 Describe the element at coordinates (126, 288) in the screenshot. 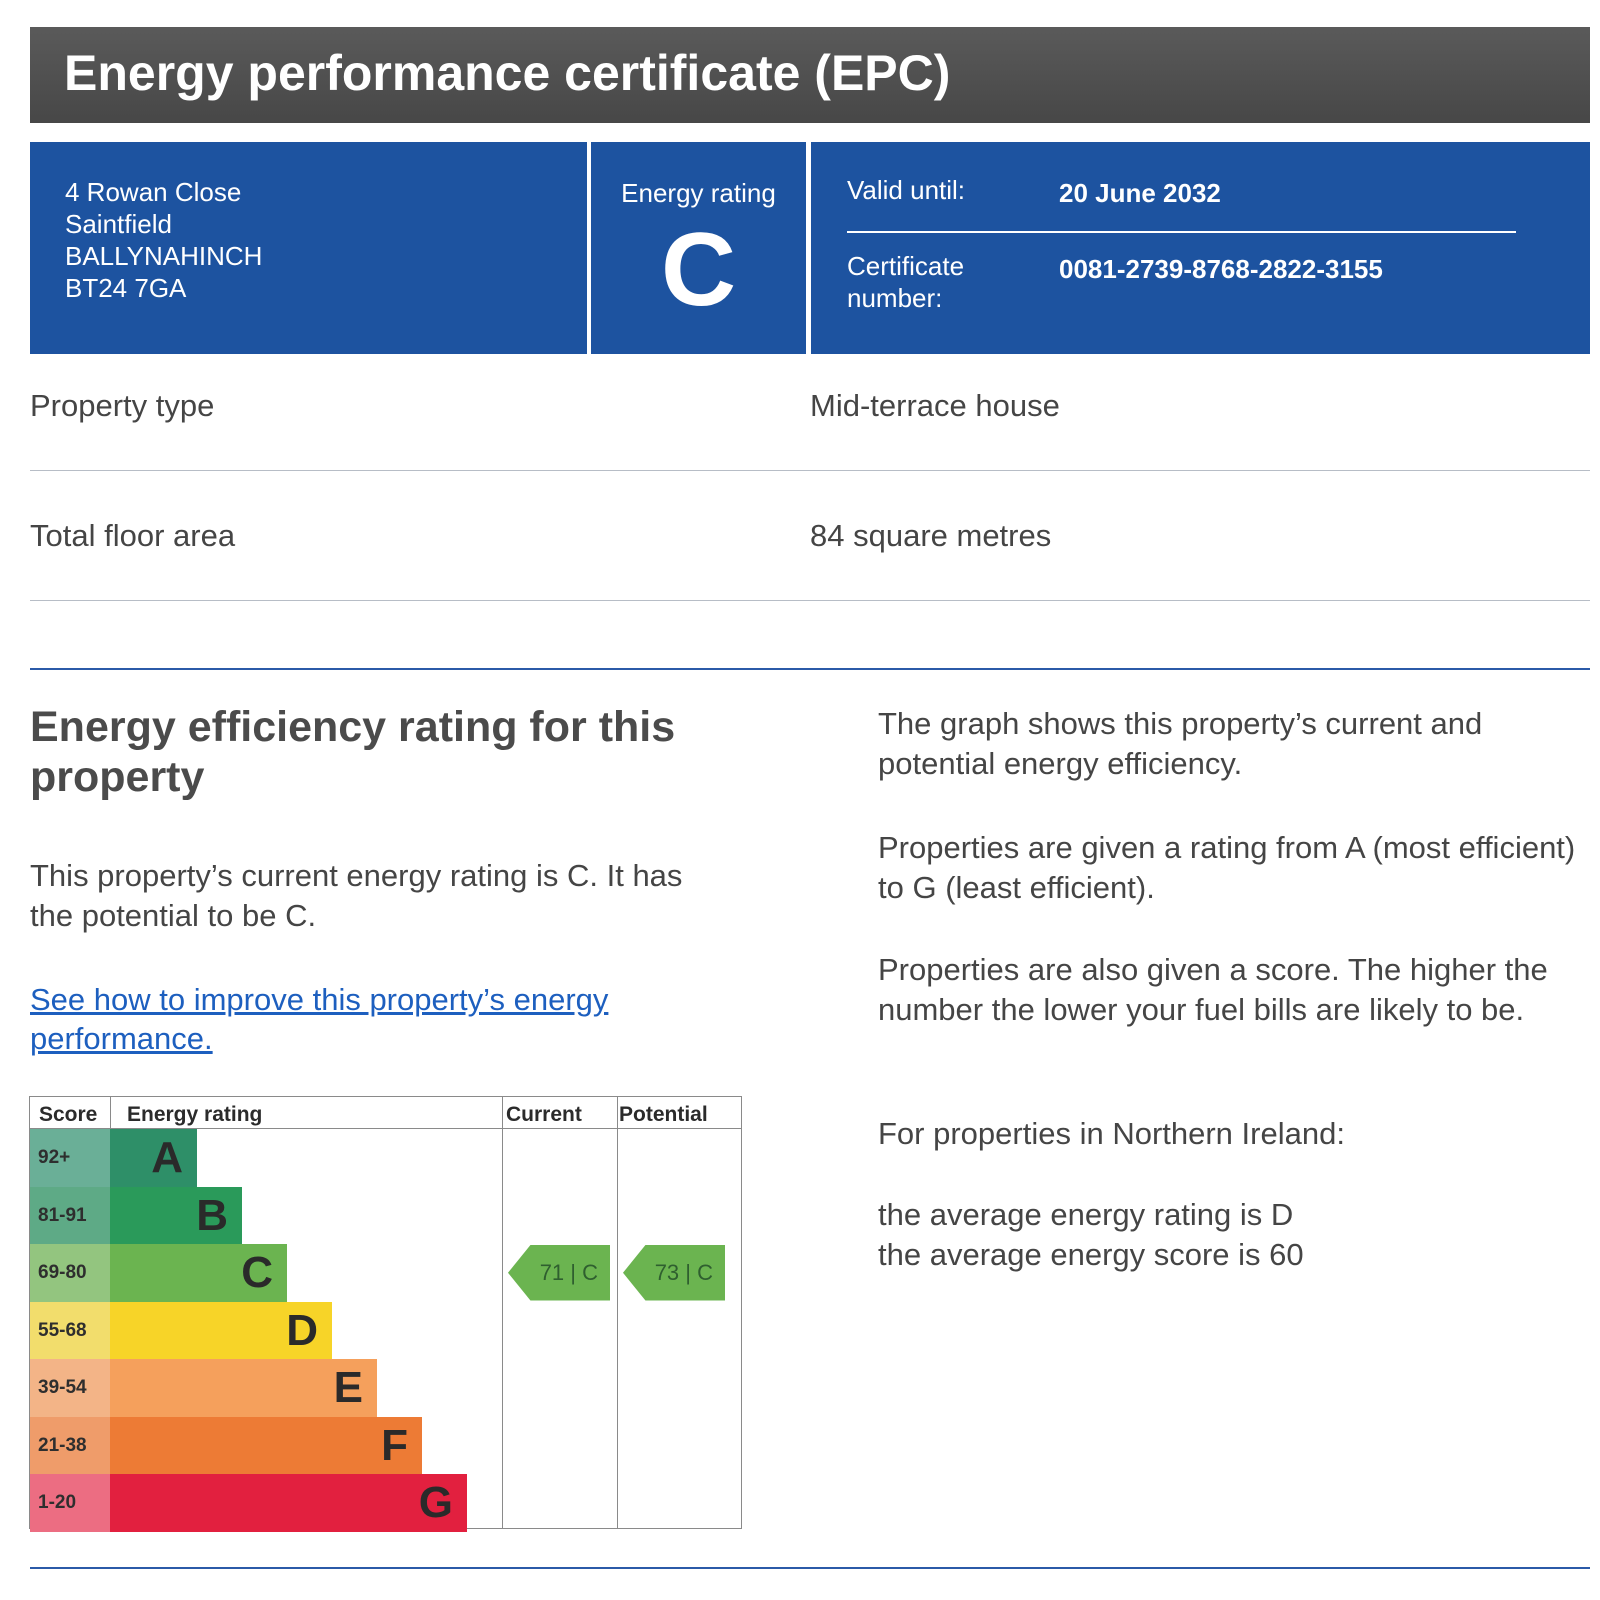

I see `address-line: BT24 7GA` at that location.